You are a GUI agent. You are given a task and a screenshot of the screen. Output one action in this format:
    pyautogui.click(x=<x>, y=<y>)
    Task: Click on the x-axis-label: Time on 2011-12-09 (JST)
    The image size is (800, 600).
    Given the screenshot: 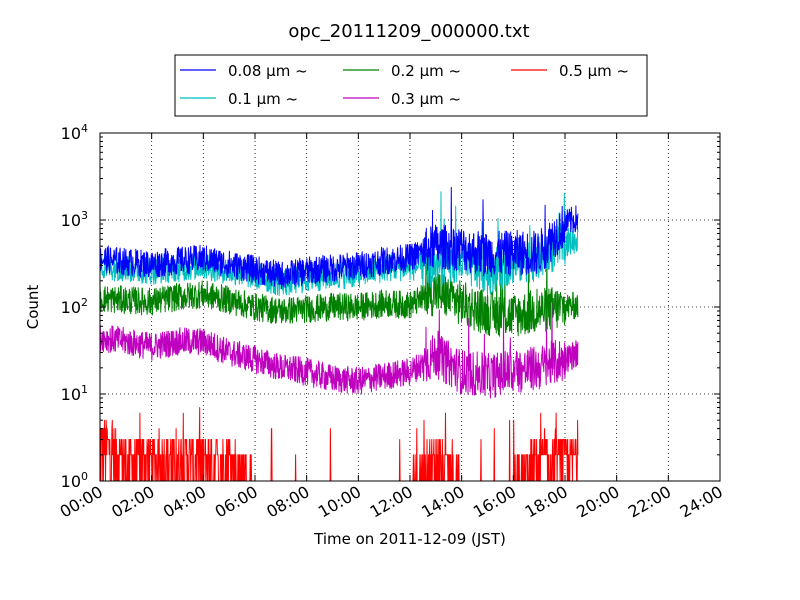 What is the action you would take?
    pyautogui.click(x=409, y=539)
    